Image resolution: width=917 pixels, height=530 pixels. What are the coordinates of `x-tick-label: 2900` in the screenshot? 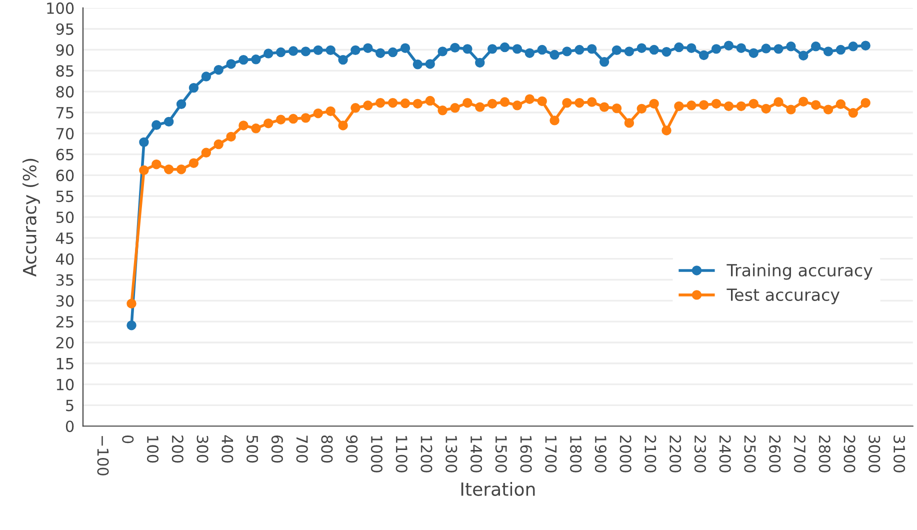 It's located at (850, 454).